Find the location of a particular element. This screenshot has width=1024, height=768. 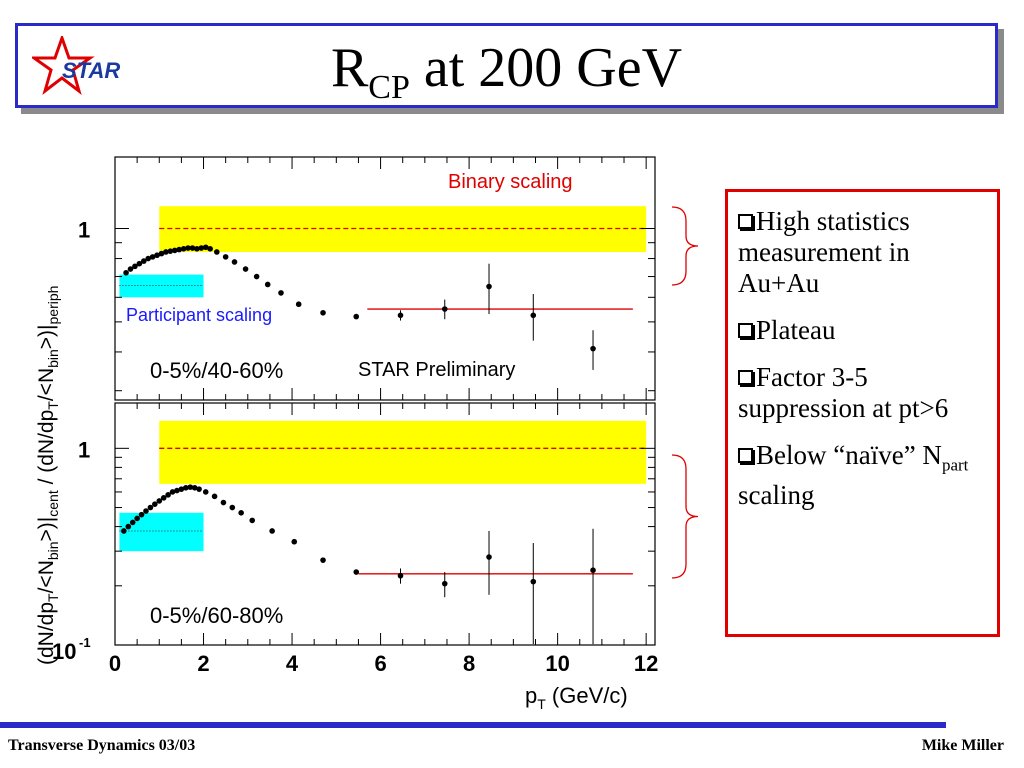

binary-scaling-label: Binary scaling is located at coordinates (510, 182).